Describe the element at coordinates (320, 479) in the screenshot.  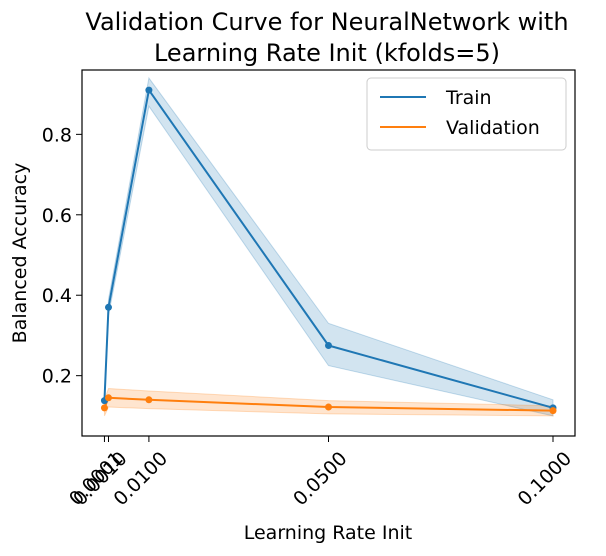
I see `x-tick-label: 0.0500` at that location.